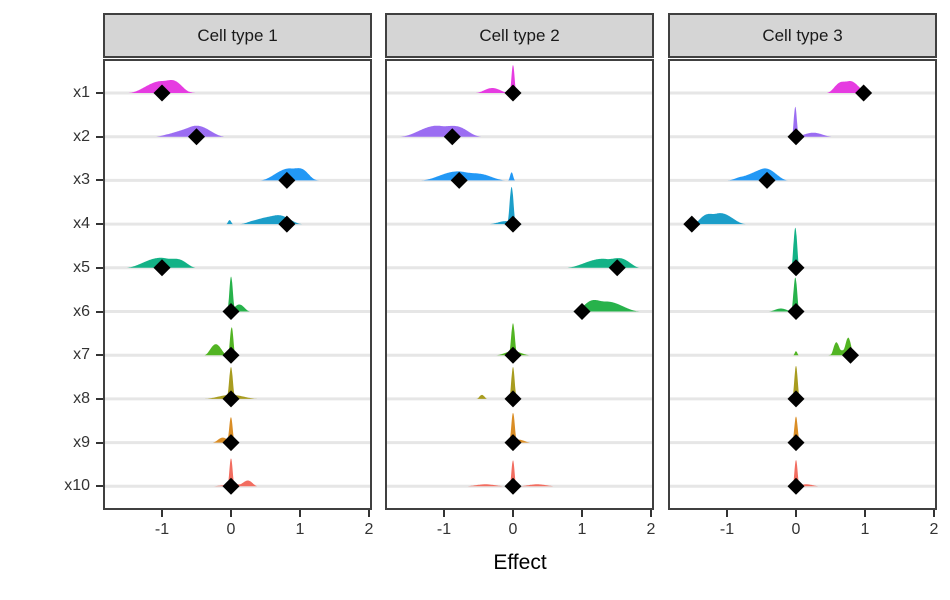  What do you see at coordinates (81, 92) in the screenshot?
I see `y-axis-label-x1: x1` at bounding box center [81, 92].